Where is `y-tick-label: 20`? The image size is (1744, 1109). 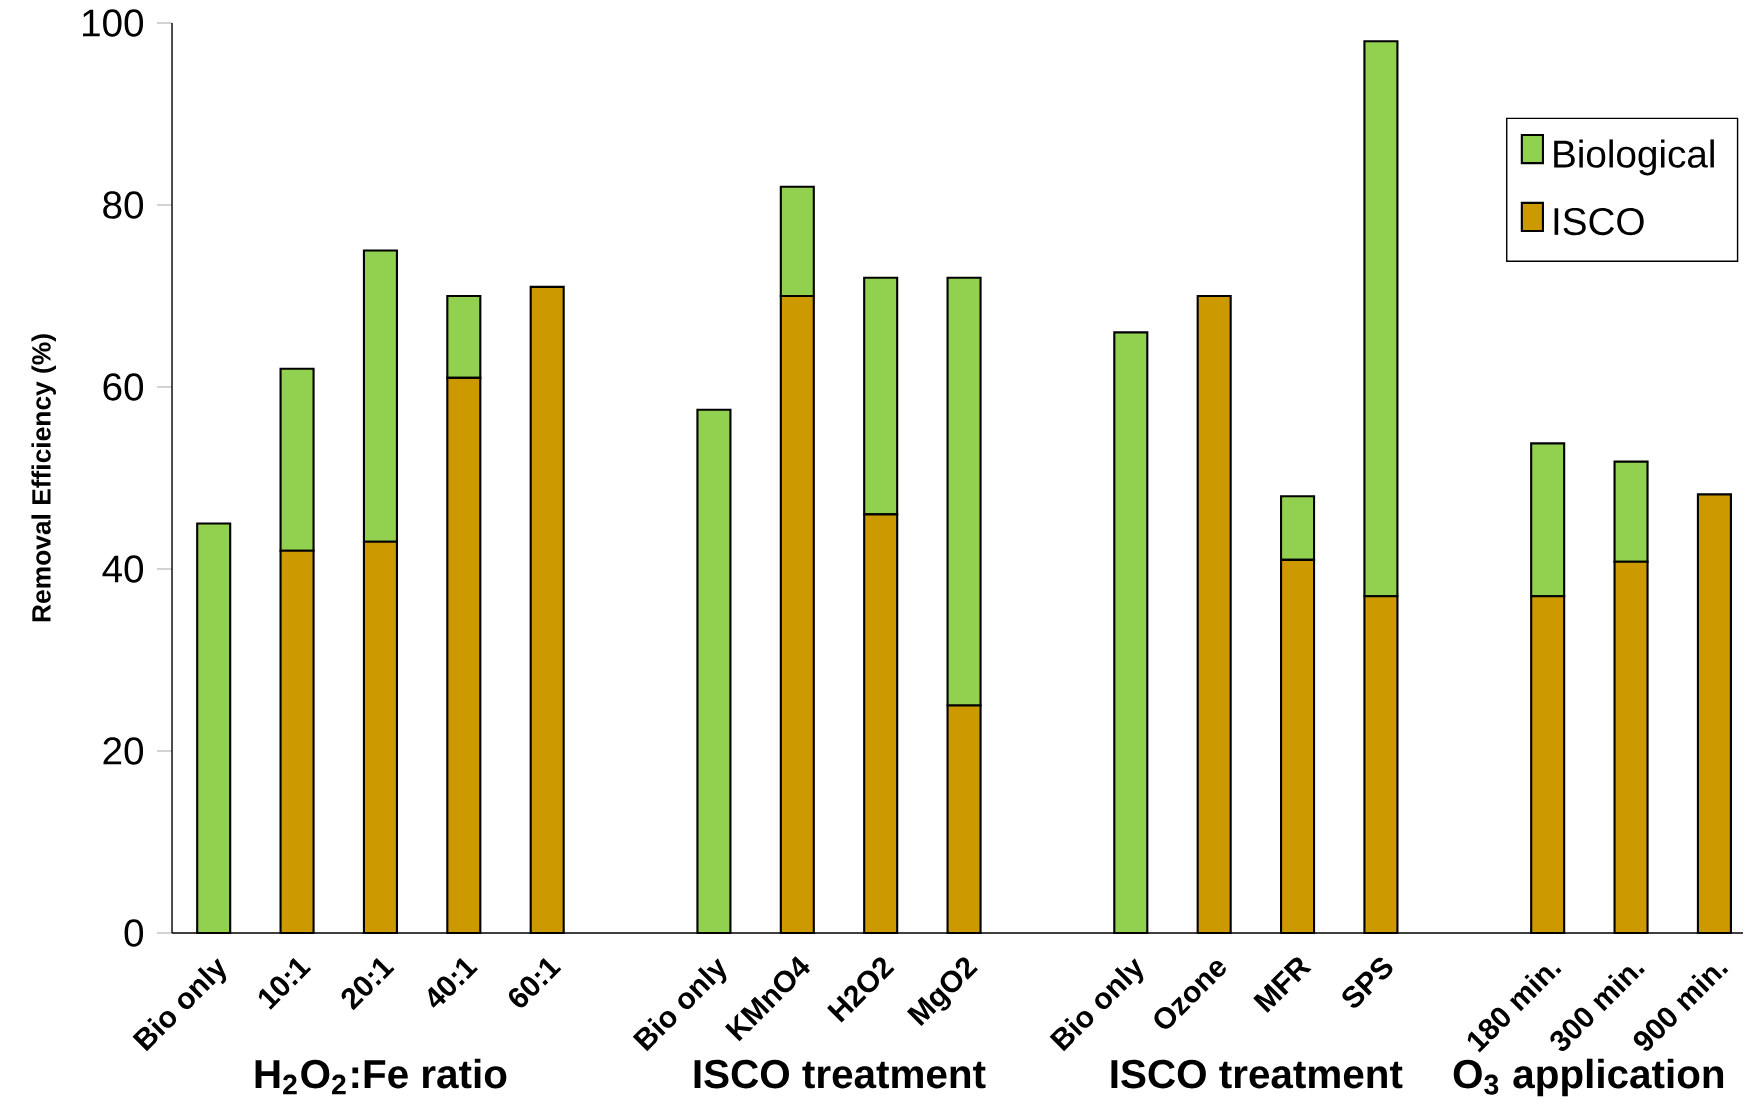 y-tick-label: 20 is located at coordinates (123, 751).